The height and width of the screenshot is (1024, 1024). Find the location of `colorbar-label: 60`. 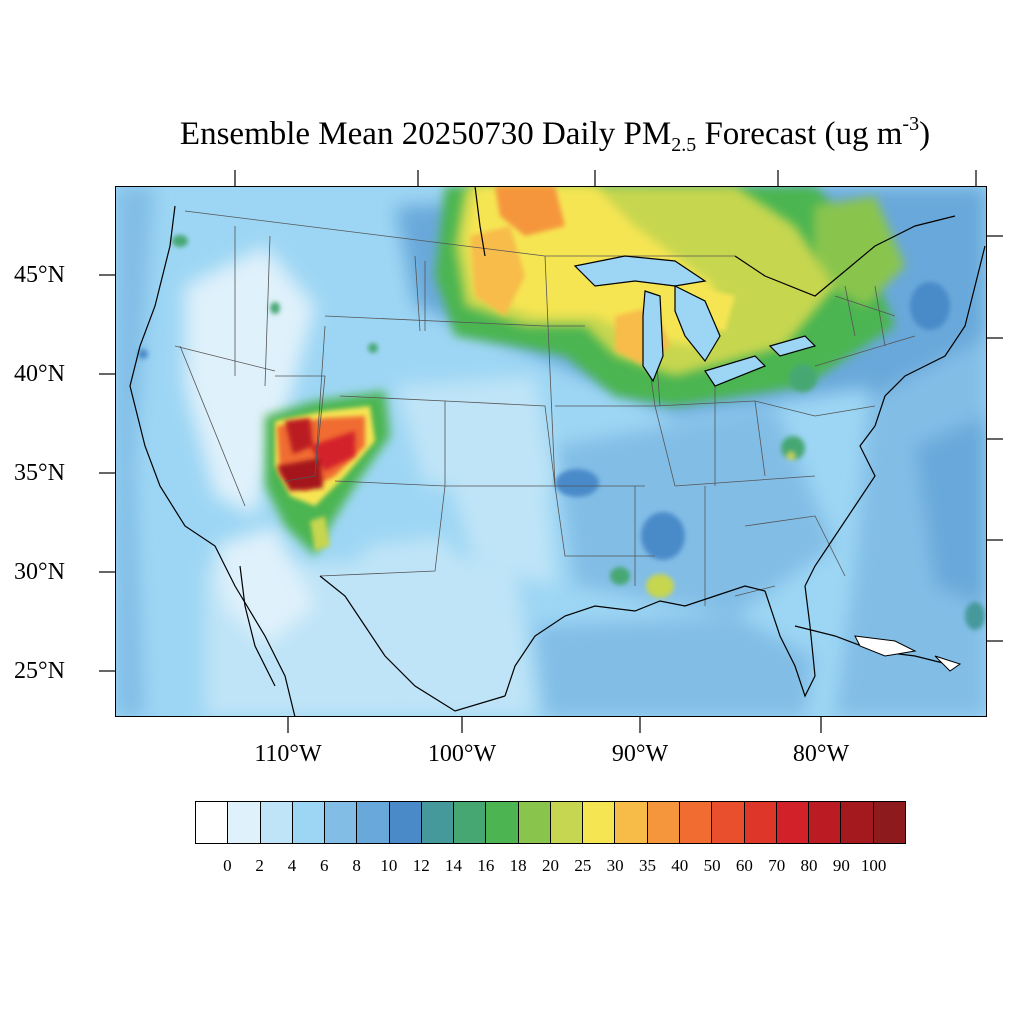

colorbar-label: 60 is located at coordinates (744, 865).